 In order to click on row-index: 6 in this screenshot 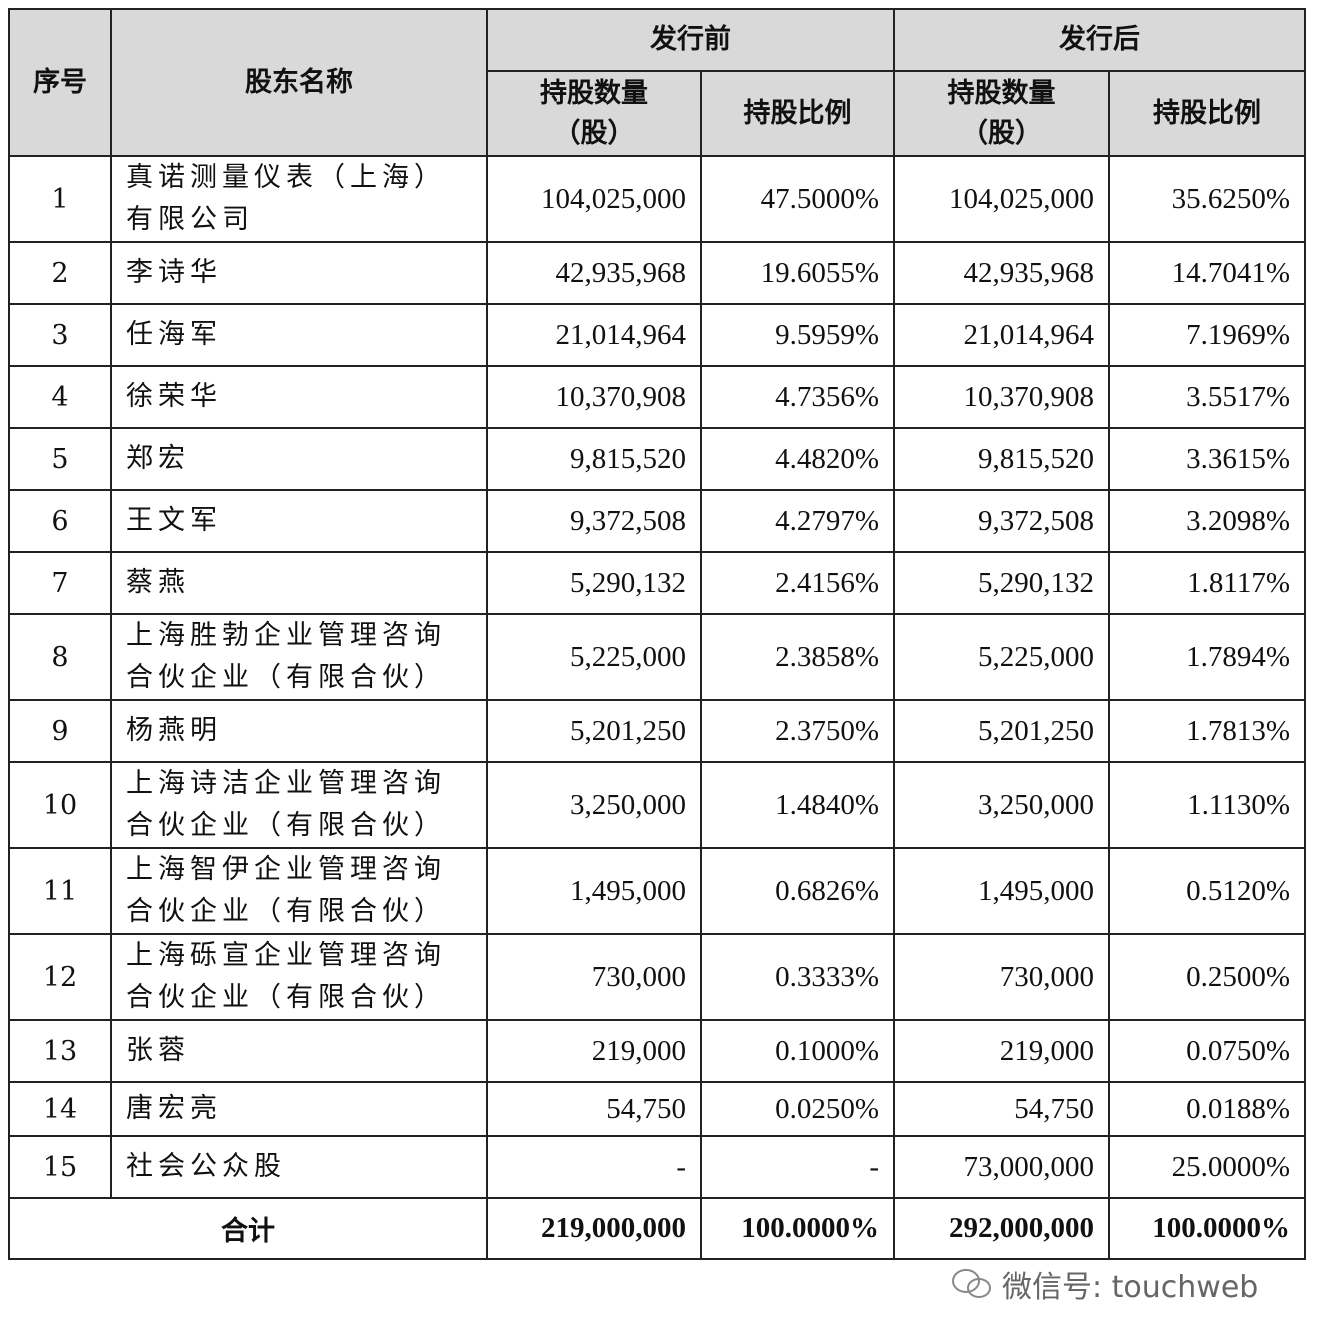, I will do `click(60, 521)`.